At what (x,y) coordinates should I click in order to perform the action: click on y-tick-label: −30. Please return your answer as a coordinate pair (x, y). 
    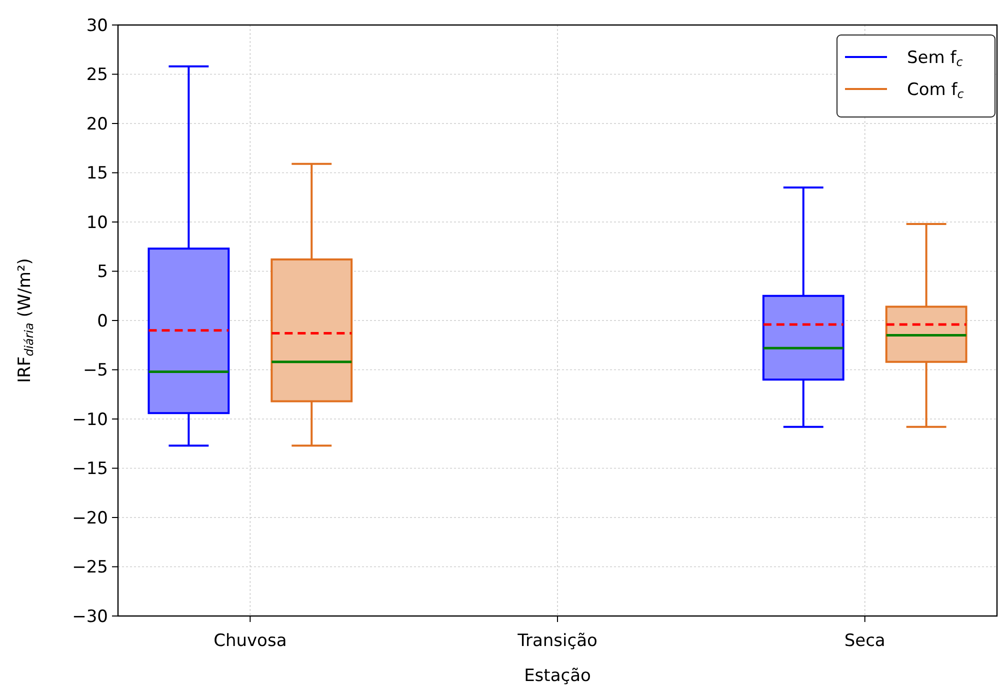
    Looking at the image, I should click on (90, 616).